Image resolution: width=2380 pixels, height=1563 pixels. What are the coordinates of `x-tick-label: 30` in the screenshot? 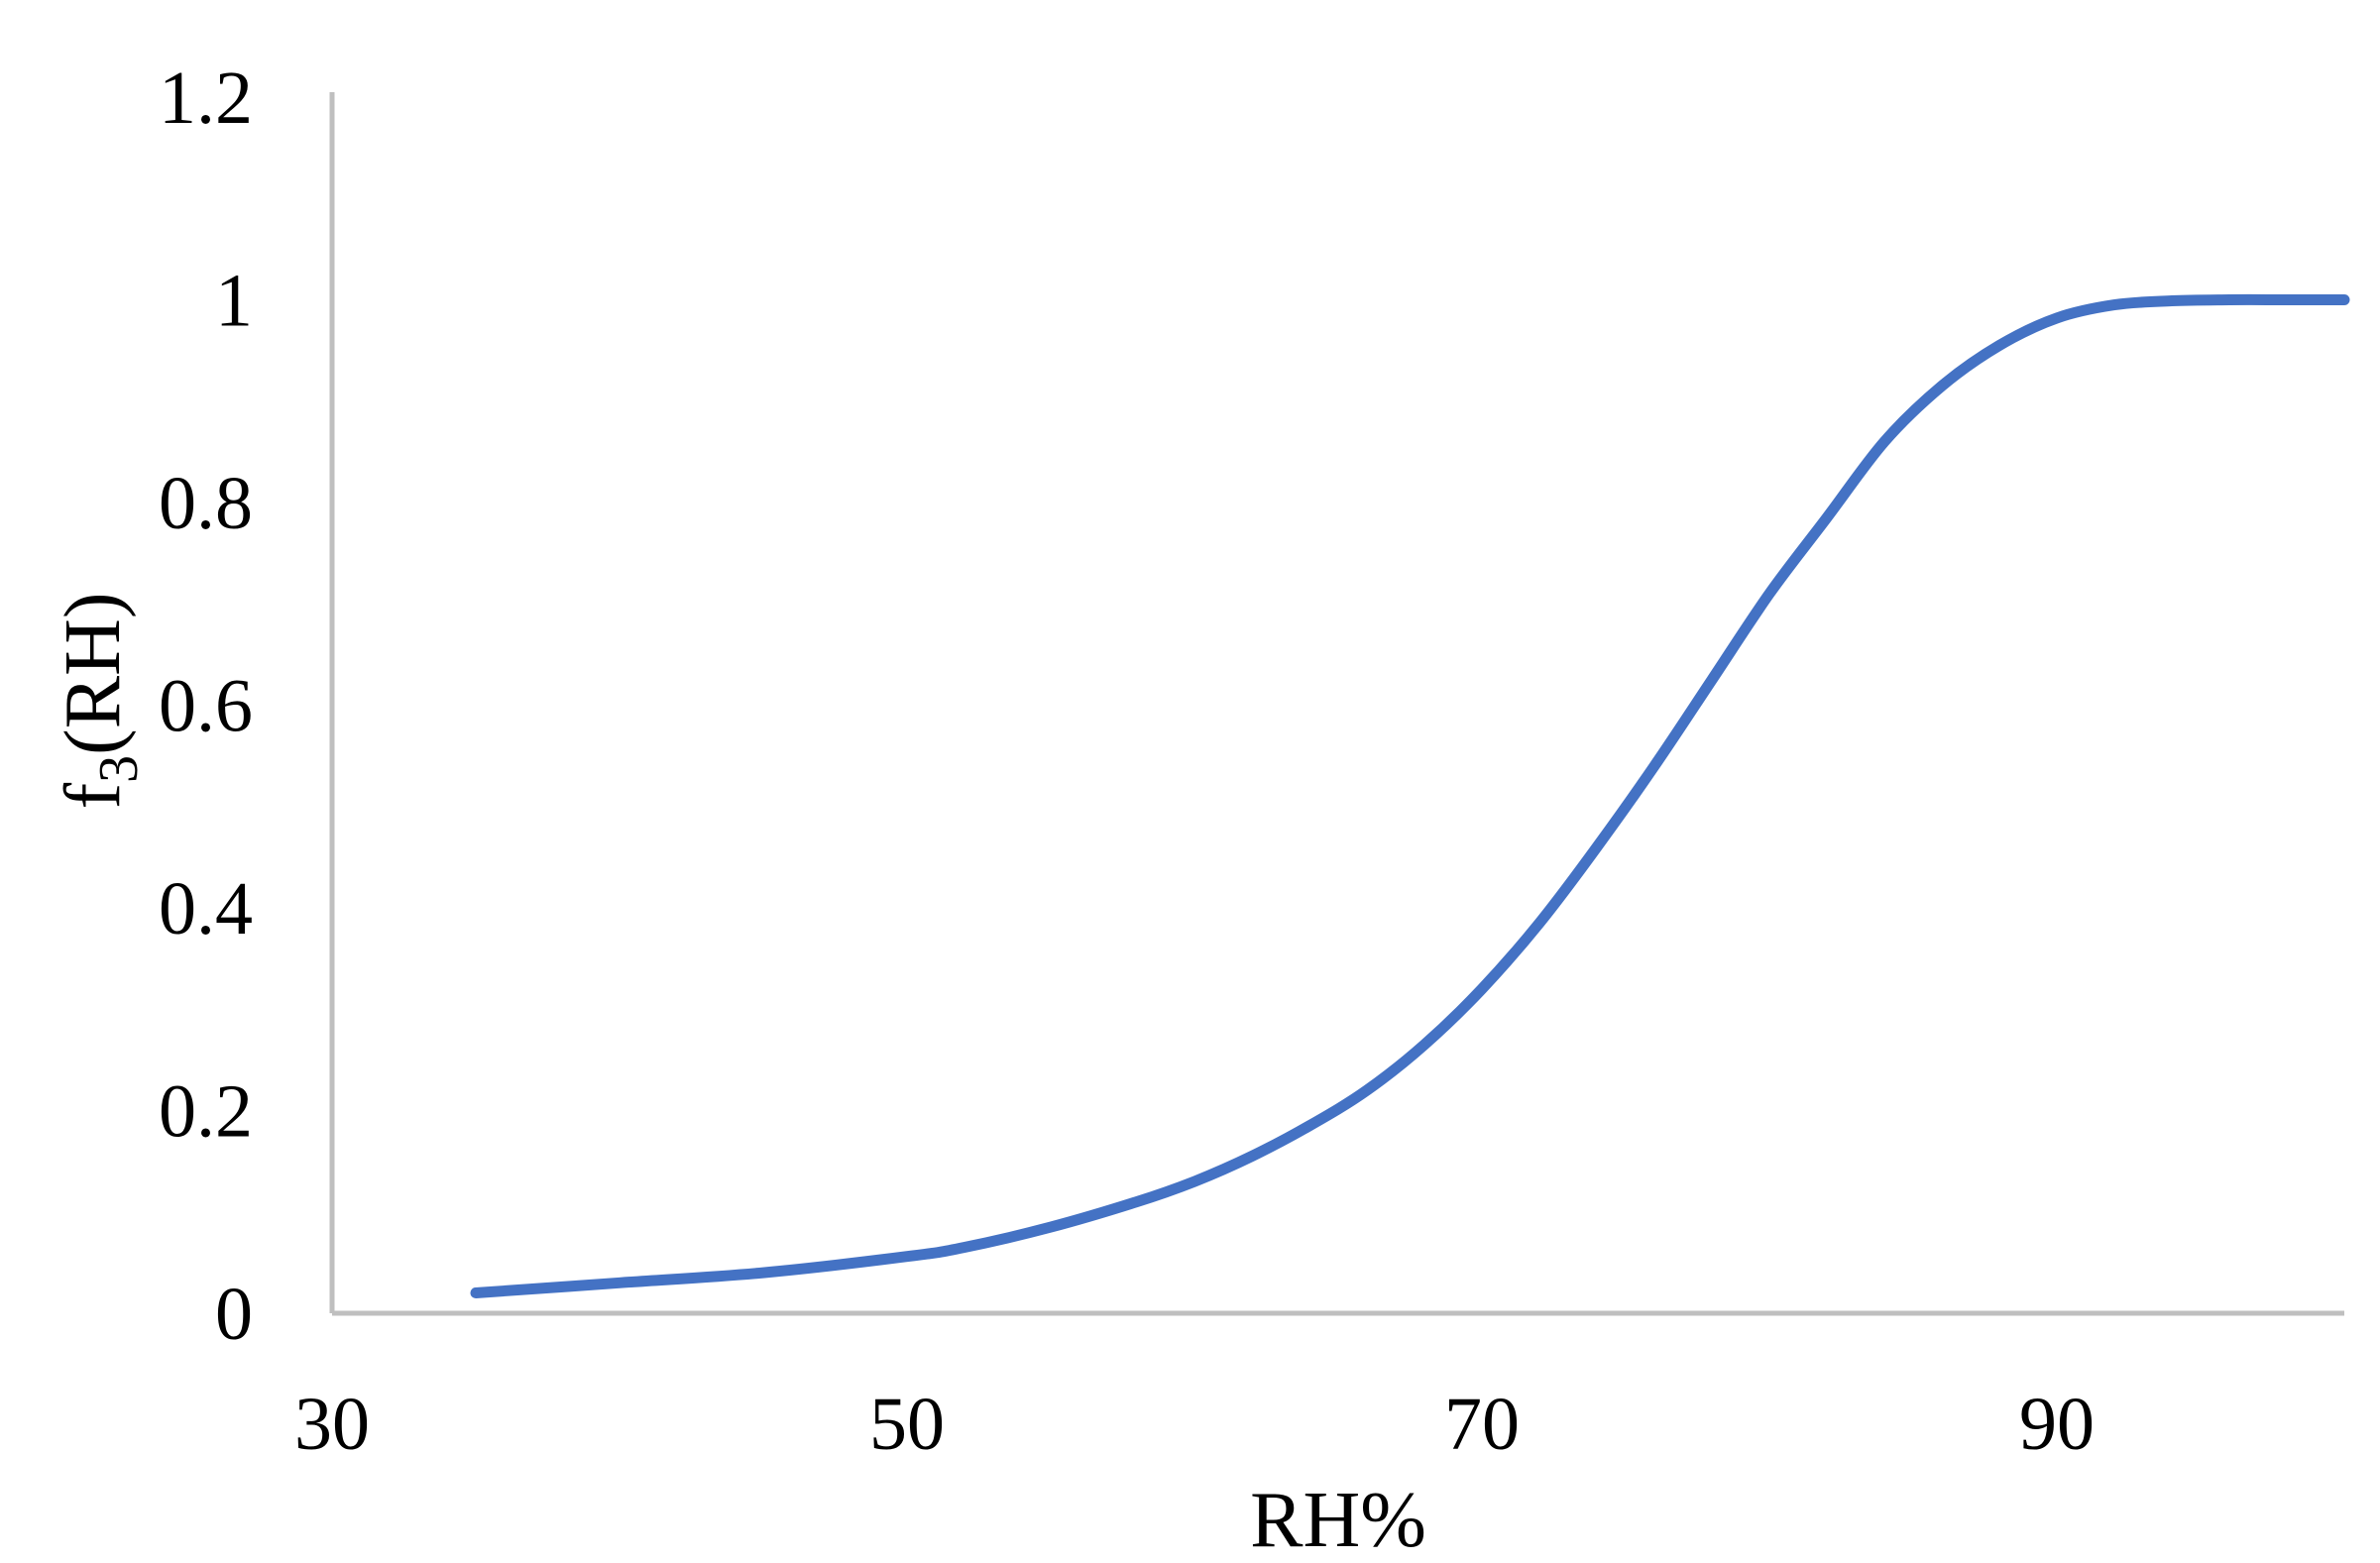 It's located at (332, 1424).